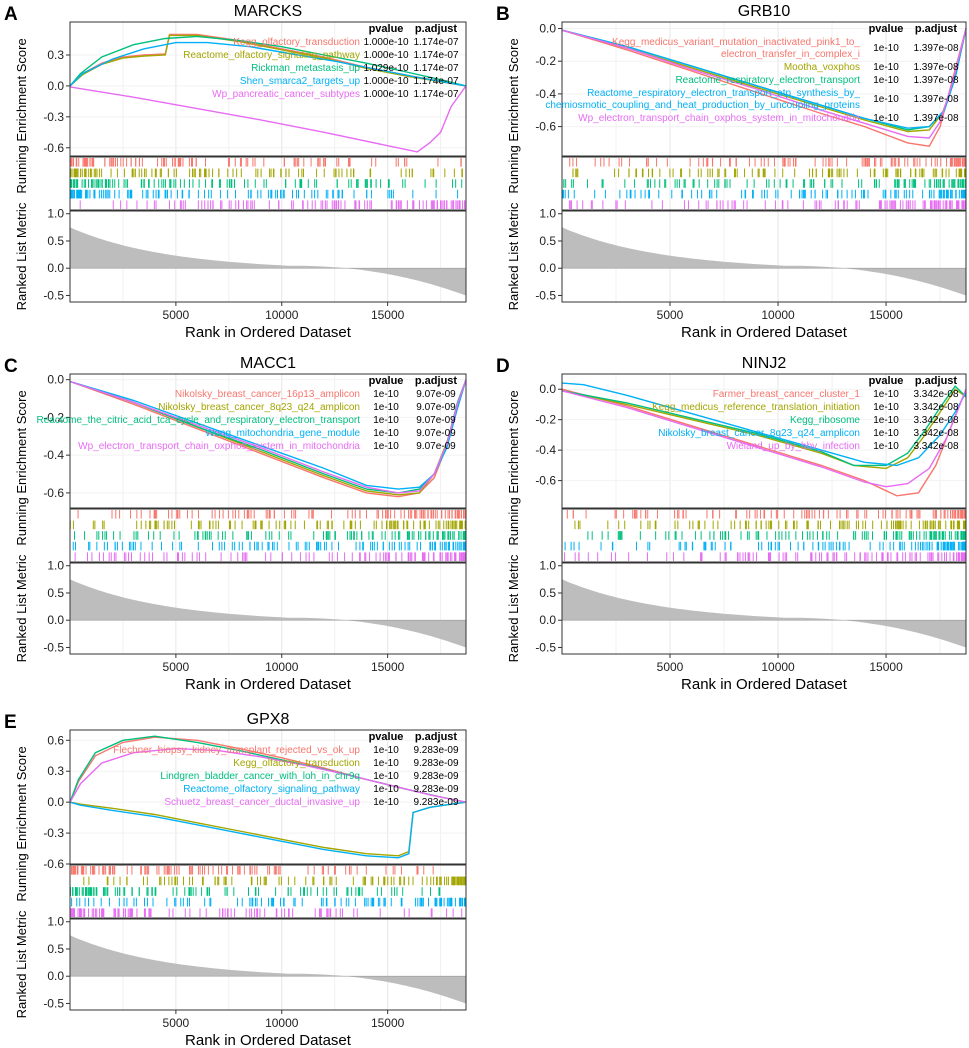 This screenshot has height=1048, width=969. Describe the element at coordinates (503, 366) in the screenshot. I see `panel-letter: D` at that location.